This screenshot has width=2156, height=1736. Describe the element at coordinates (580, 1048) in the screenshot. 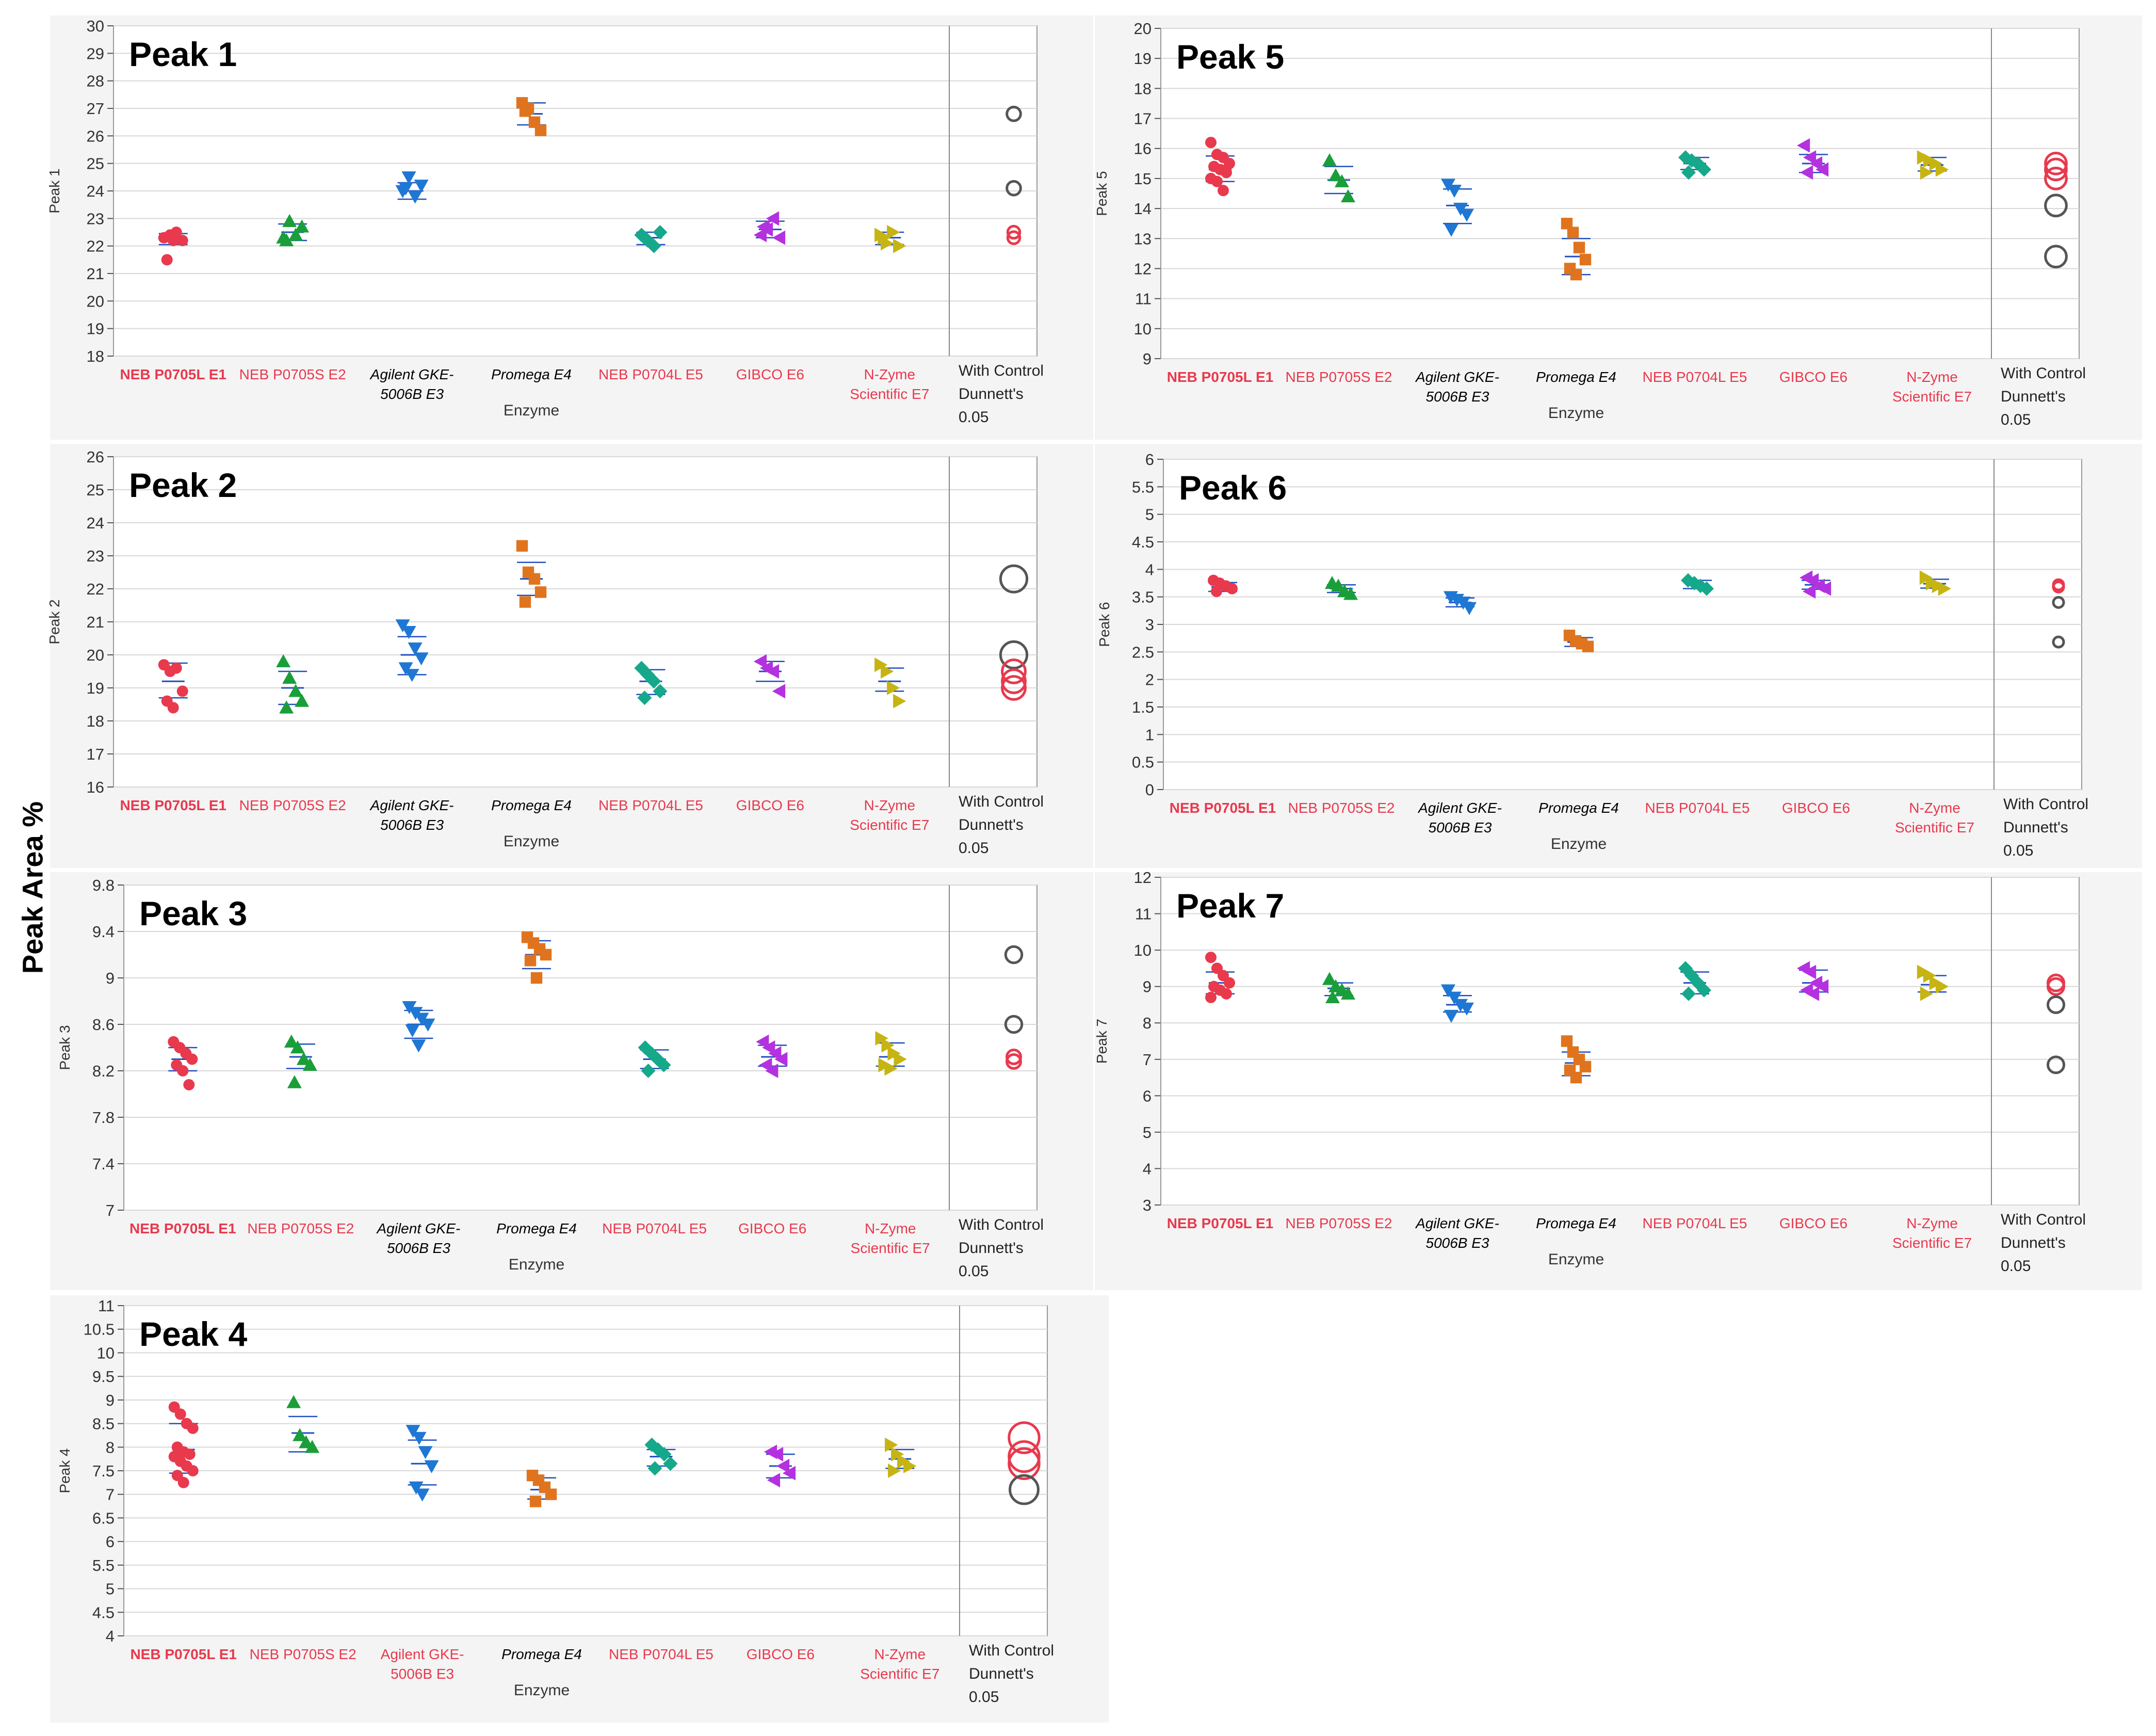

I see `plot-area` at that location.